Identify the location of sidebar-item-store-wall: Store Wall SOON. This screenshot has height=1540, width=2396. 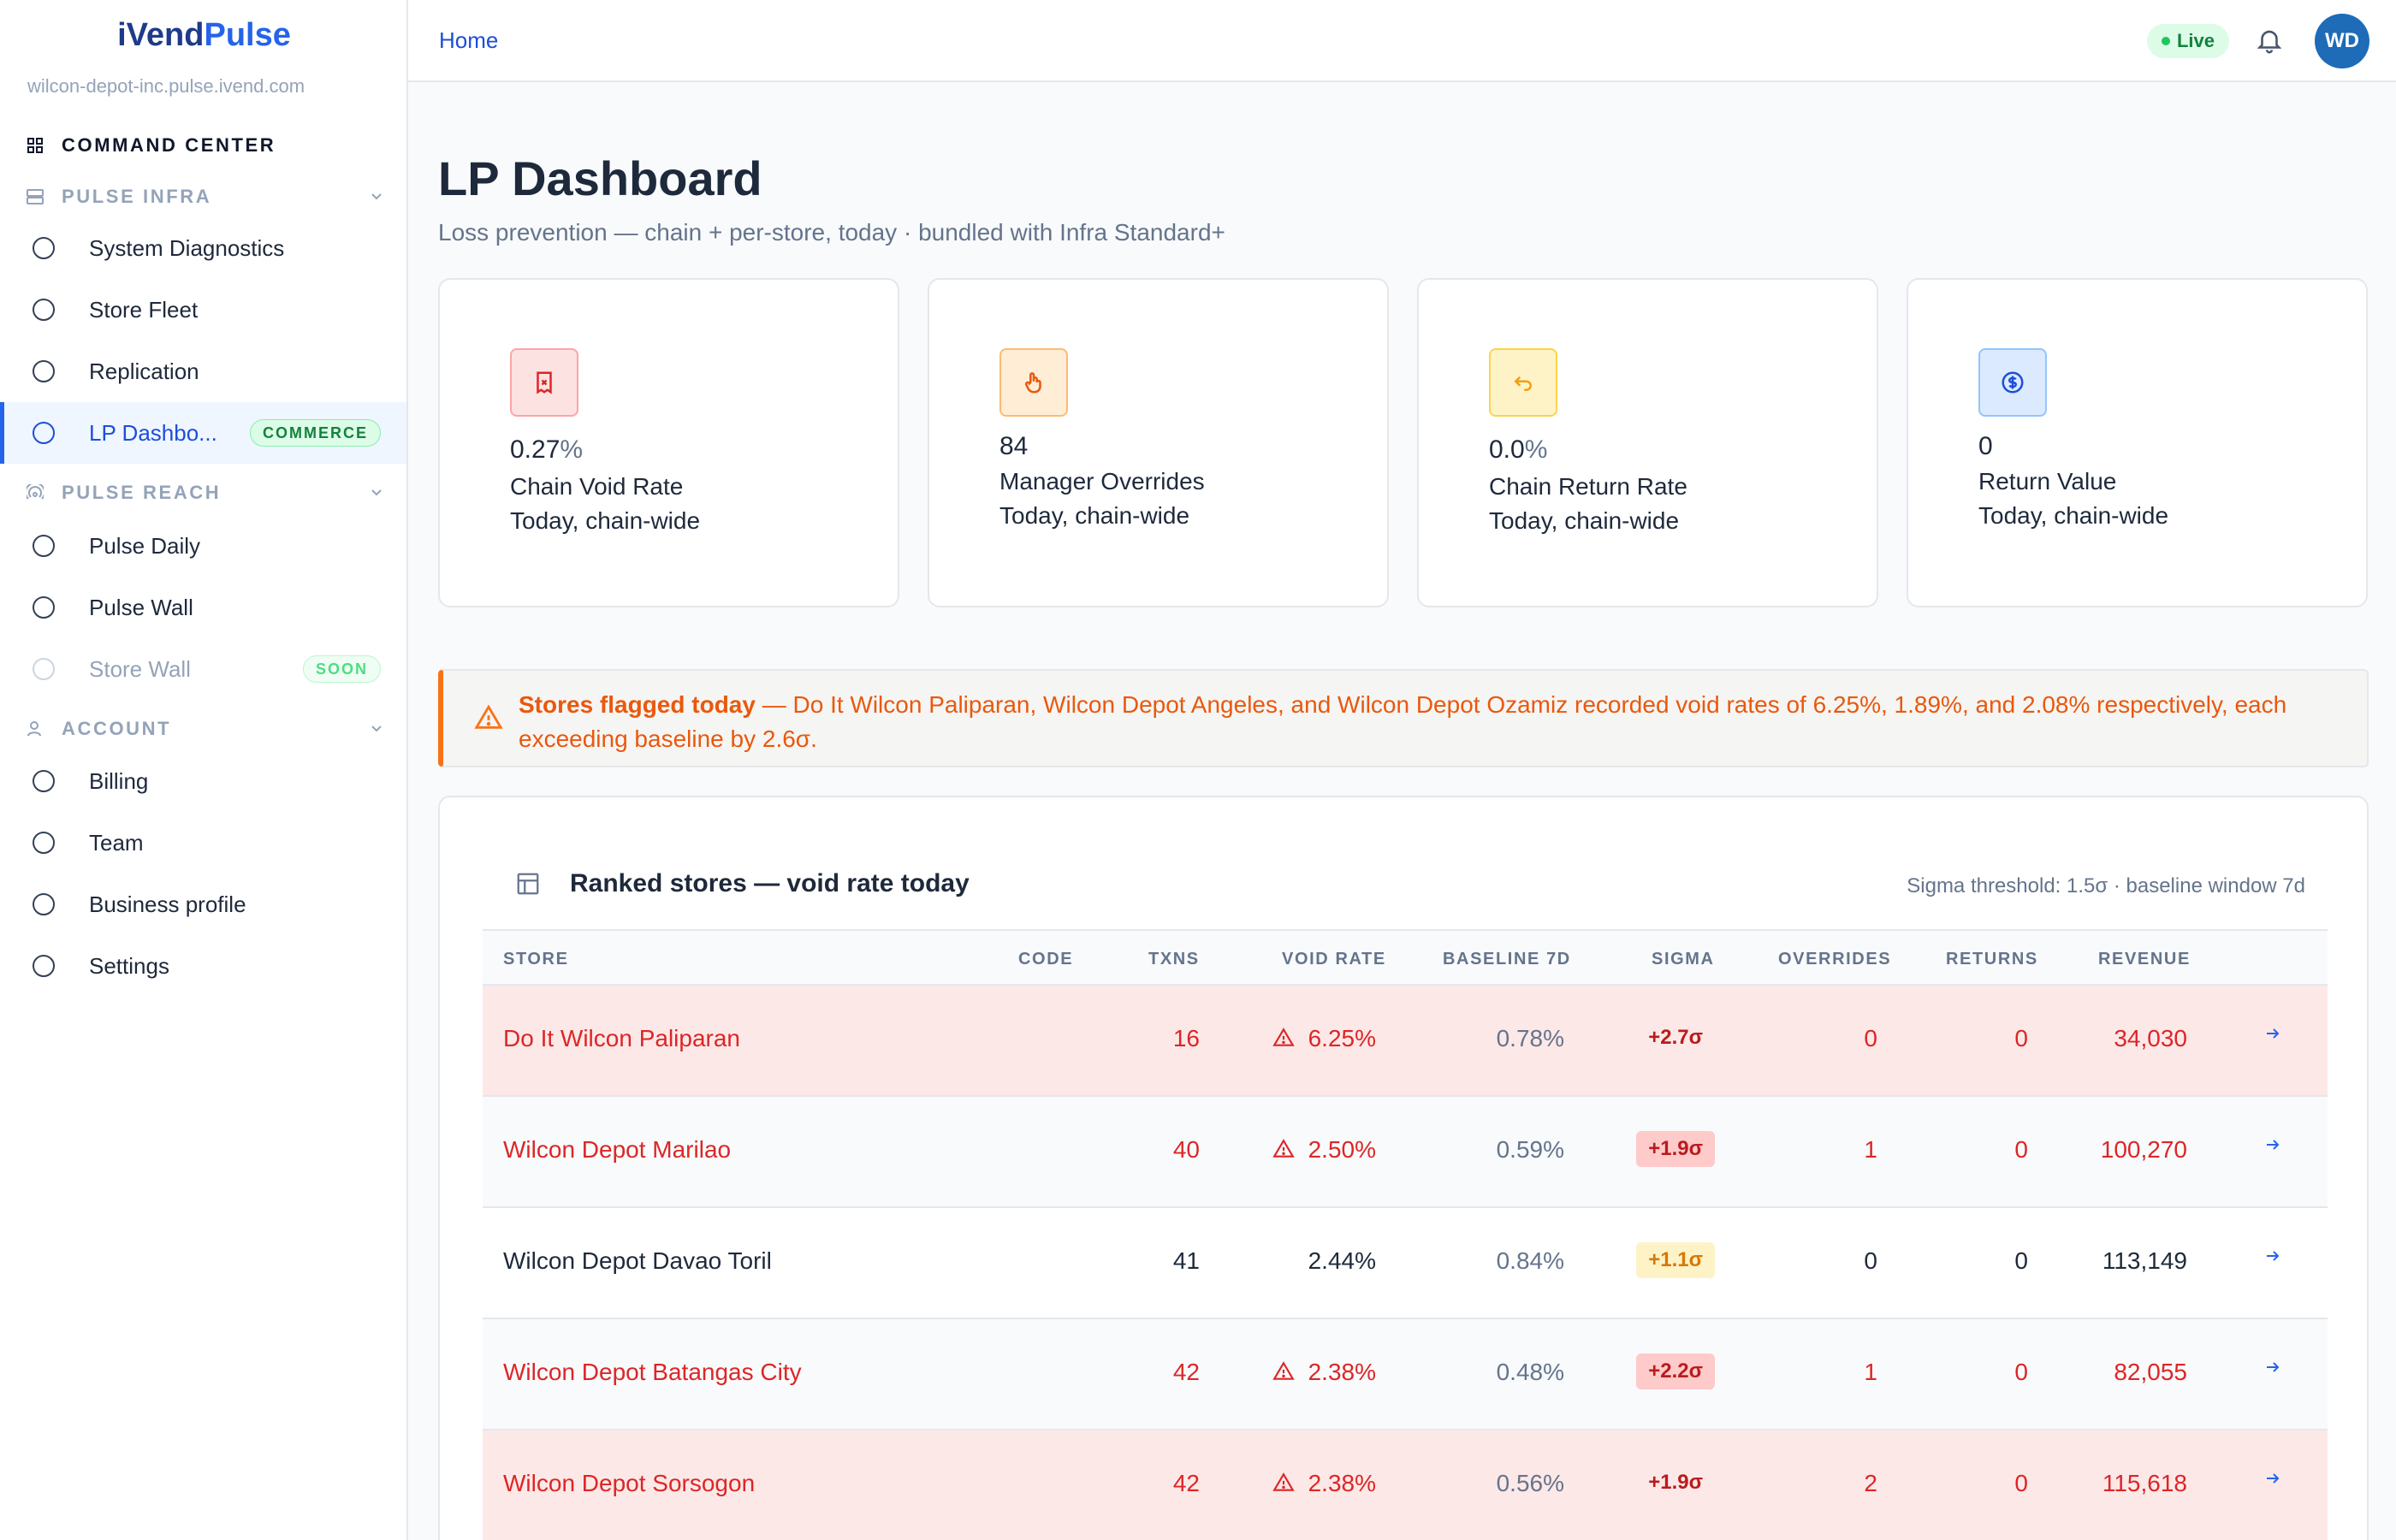
(203, 669).